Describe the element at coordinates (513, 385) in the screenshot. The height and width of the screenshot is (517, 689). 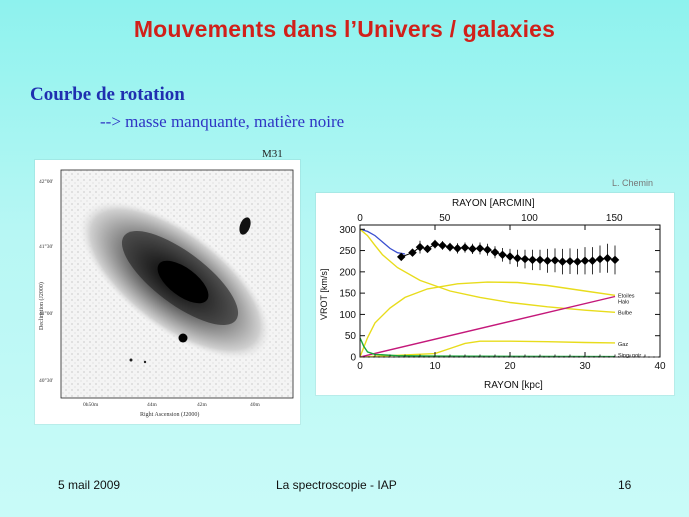
I see `x-axis-label: RAYON [kpc]` at that location.